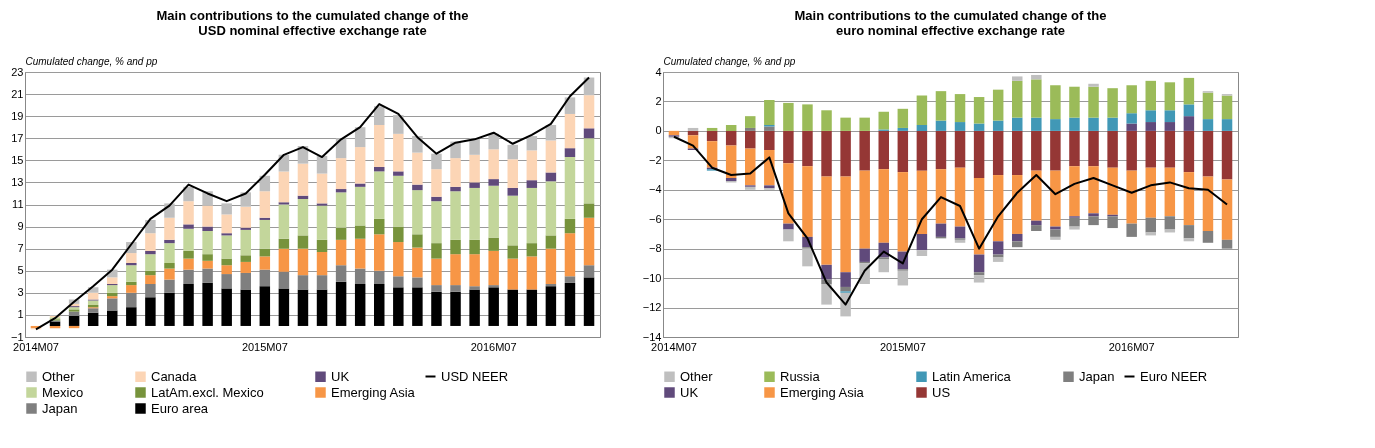  What do you see at coordinates (652, 277) in the screenshot?
I see `y-tick-label: −10` at bounding box center [652, 277].